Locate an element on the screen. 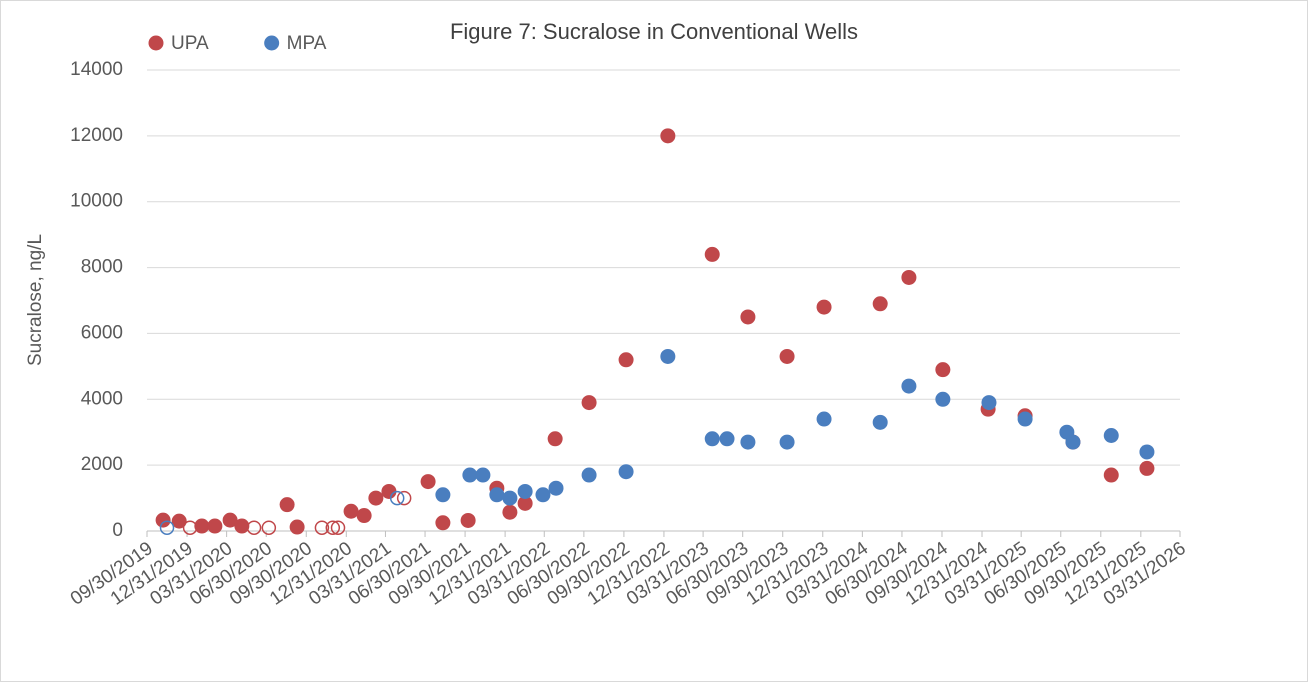 This screenshot has height=682, width=1308. y-tick-label: 12000 is located at coordinates (96, 135).